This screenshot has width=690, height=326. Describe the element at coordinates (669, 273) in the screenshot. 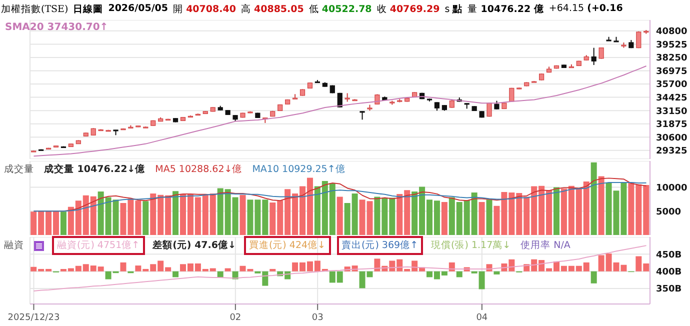

I see `y-tick-label: 400B` at that location.